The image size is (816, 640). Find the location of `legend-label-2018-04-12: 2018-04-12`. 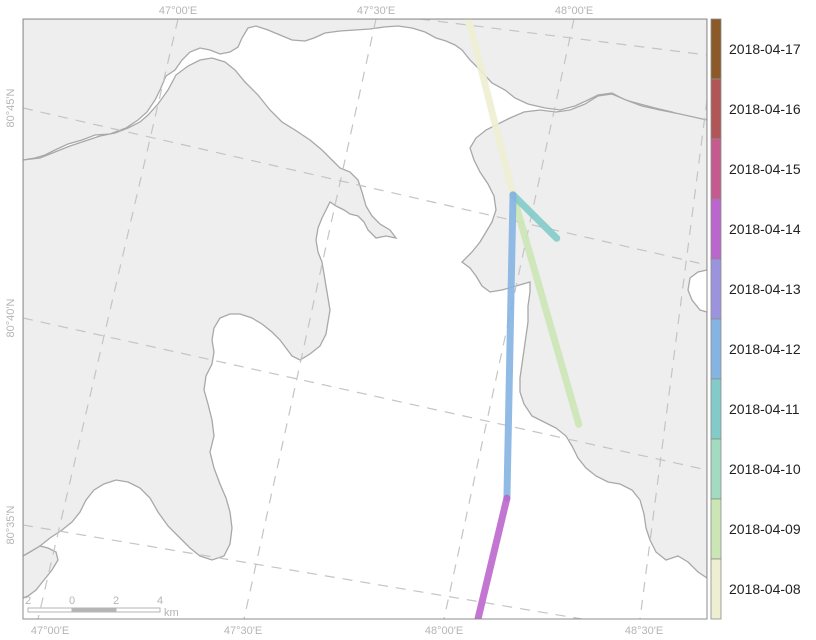

legend-label-2018-04-12: 2018-04-12 is located at coordinates (765, 349).